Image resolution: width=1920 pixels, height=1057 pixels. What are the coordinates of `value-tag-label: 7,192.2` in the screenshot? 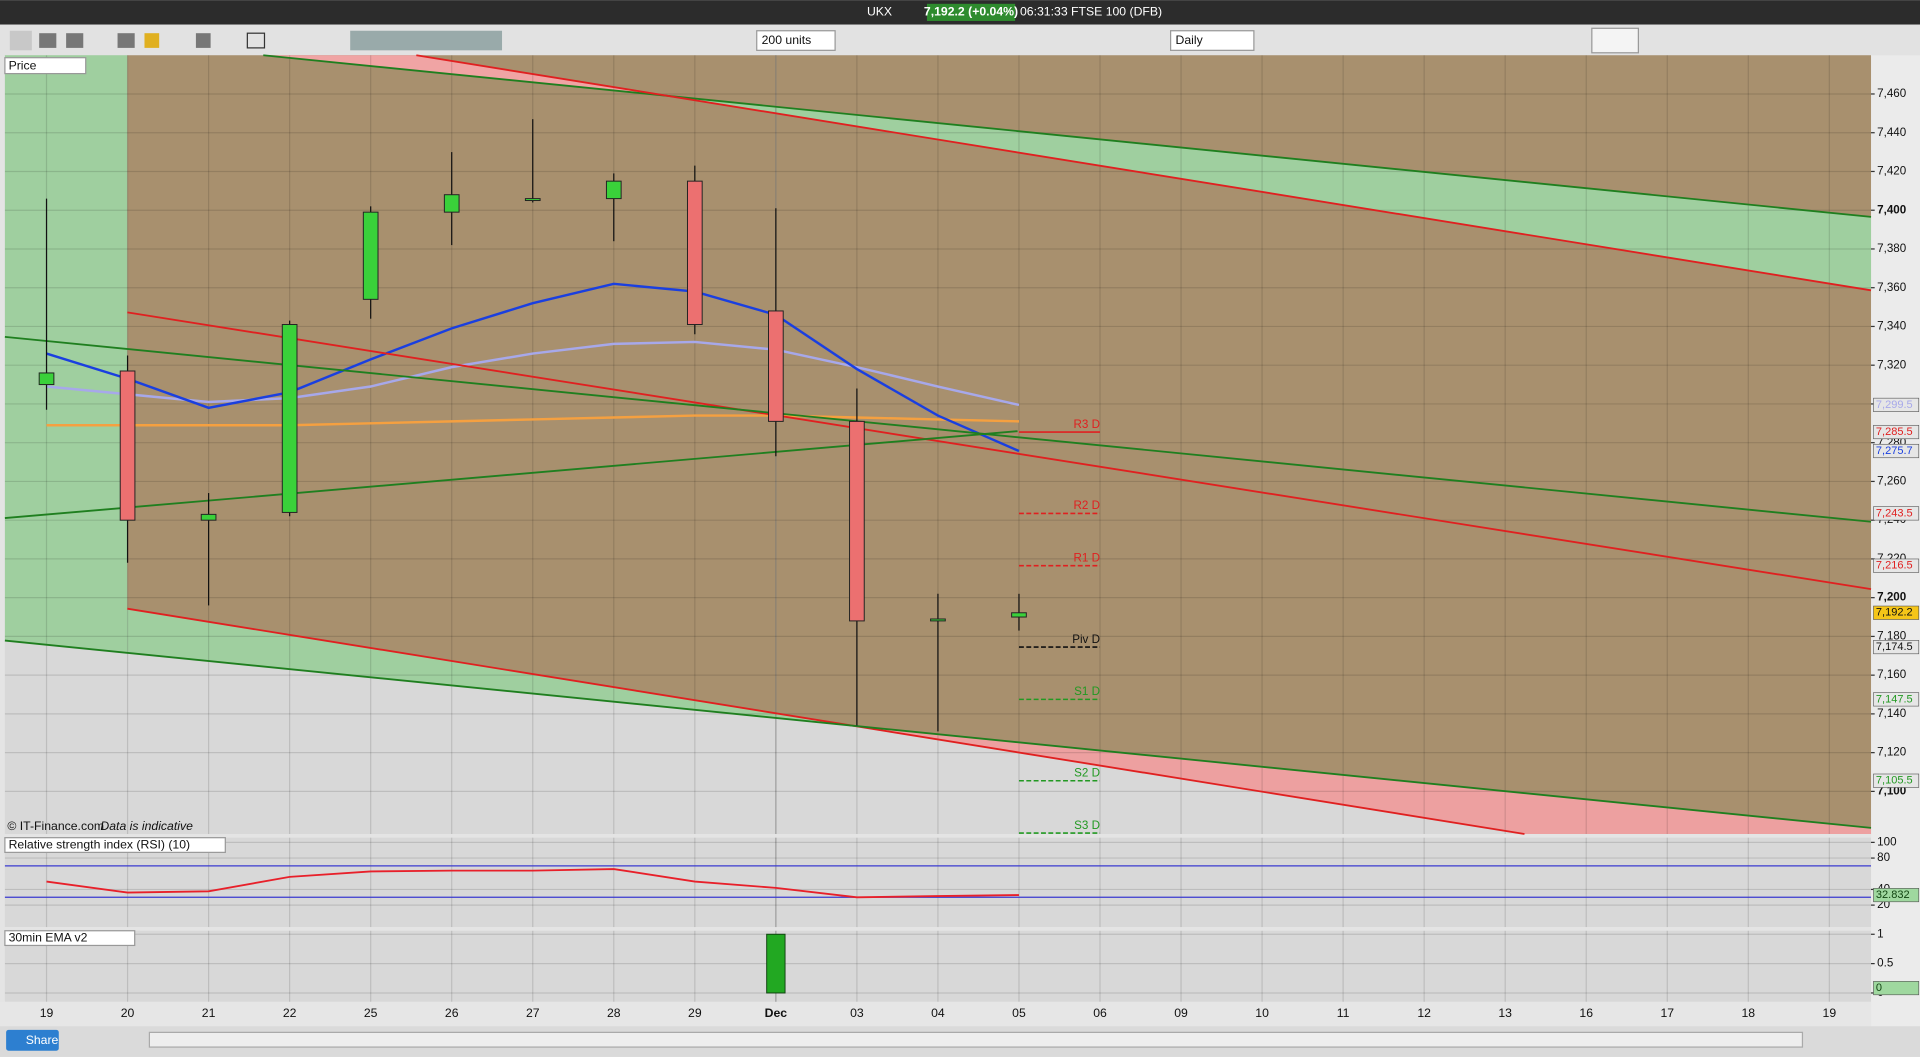 It's located at (1894, 613).